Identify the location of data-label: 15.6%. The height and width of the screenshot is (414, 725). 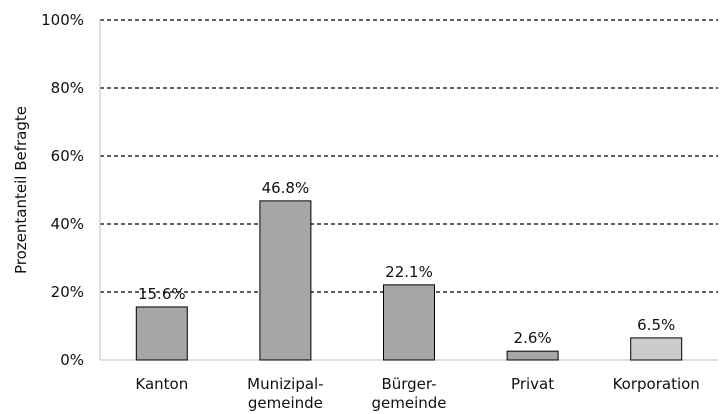
(162, 294).